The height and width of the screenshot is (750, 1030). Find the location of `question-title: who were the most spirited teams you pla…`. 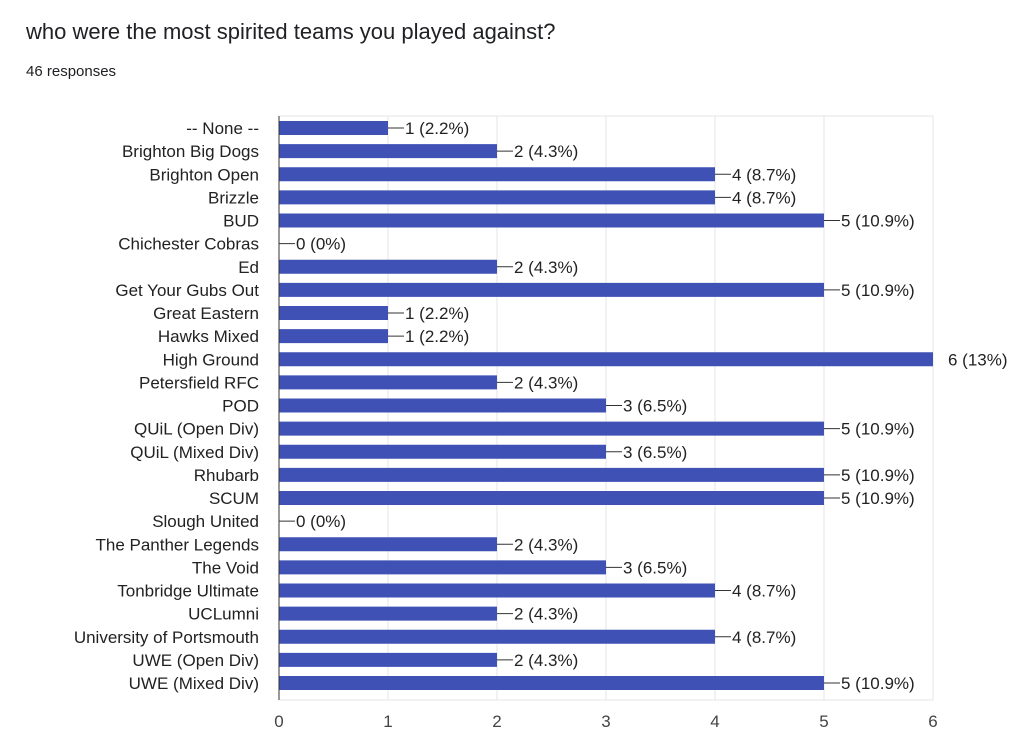

question-title: who were the most spirited teams you pla… is located at coordinates (291, 31).